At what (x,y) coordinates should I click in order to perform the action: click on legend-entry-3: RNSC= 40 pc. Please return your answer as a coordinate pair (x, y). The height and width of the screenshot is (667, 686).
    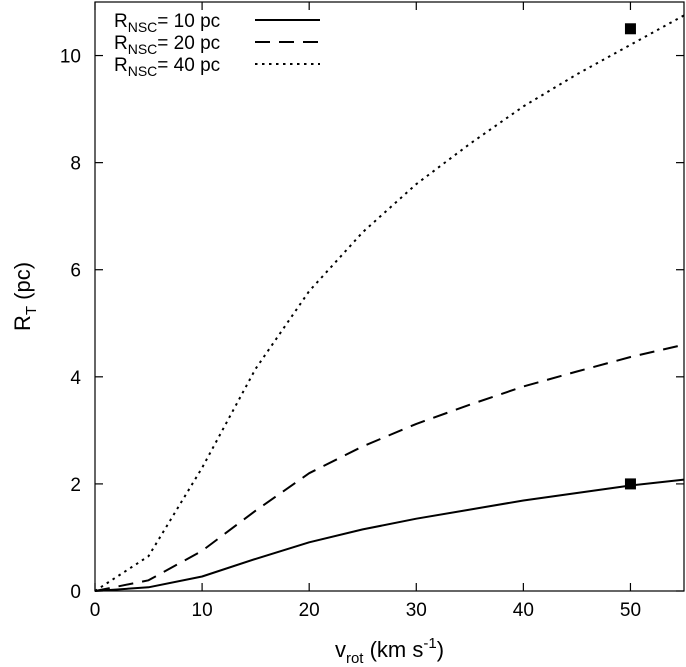
    Looking at the image, I should click on (217, 67).